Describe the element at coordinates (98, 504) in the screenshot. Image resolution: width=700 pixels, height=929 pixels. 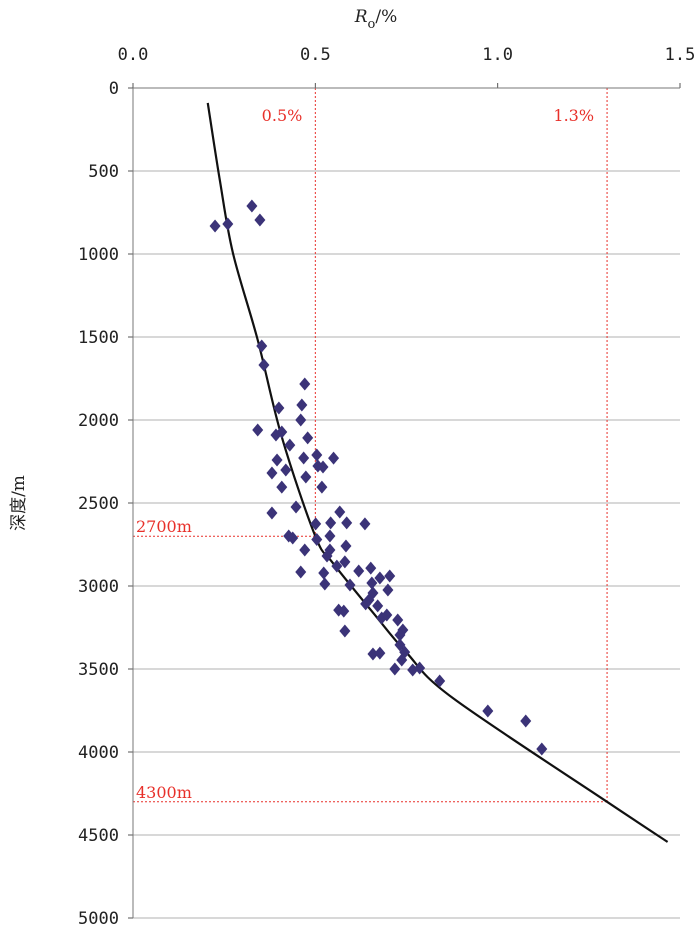
I see `y-tick-label: 2500` at that location.